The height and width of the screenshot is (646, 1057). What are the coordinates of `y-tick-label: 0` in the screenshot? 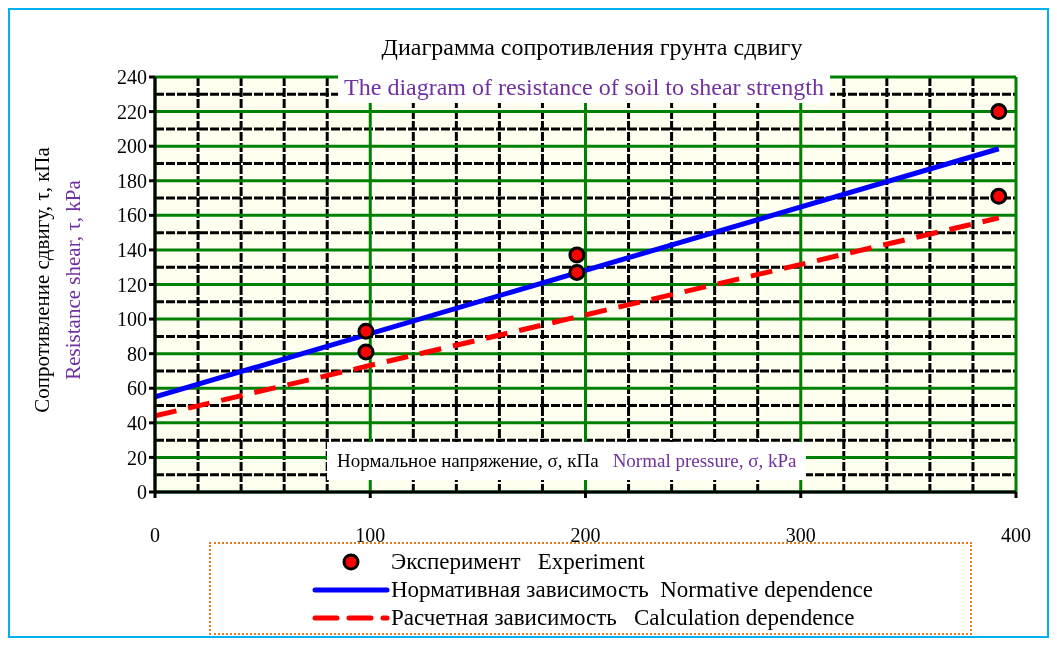 It's located at (142, 492).